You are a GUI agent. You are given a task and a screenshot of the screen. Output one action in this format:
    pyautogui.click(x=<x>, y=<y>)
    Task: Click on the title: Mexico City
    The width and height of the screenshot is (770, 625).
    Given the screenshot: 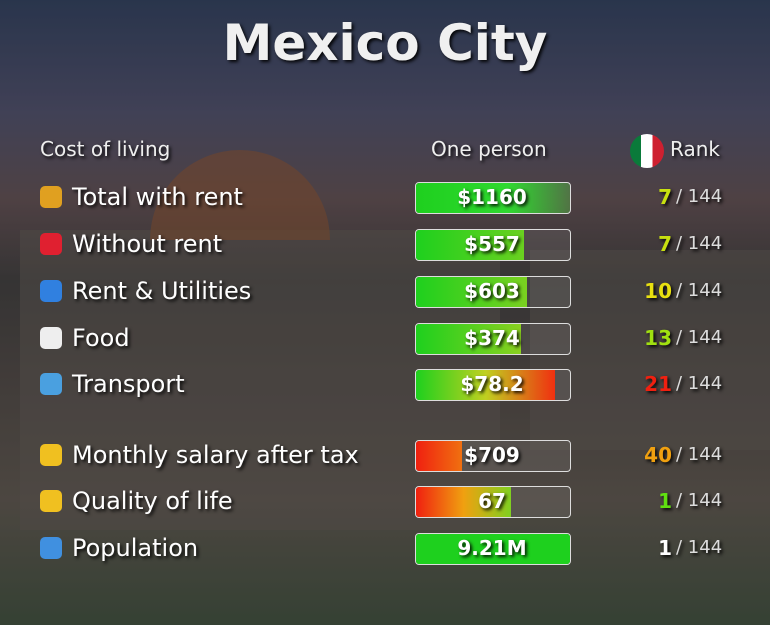 What is the action you would take?
    pyautogui.click(x=385, y=43)
    